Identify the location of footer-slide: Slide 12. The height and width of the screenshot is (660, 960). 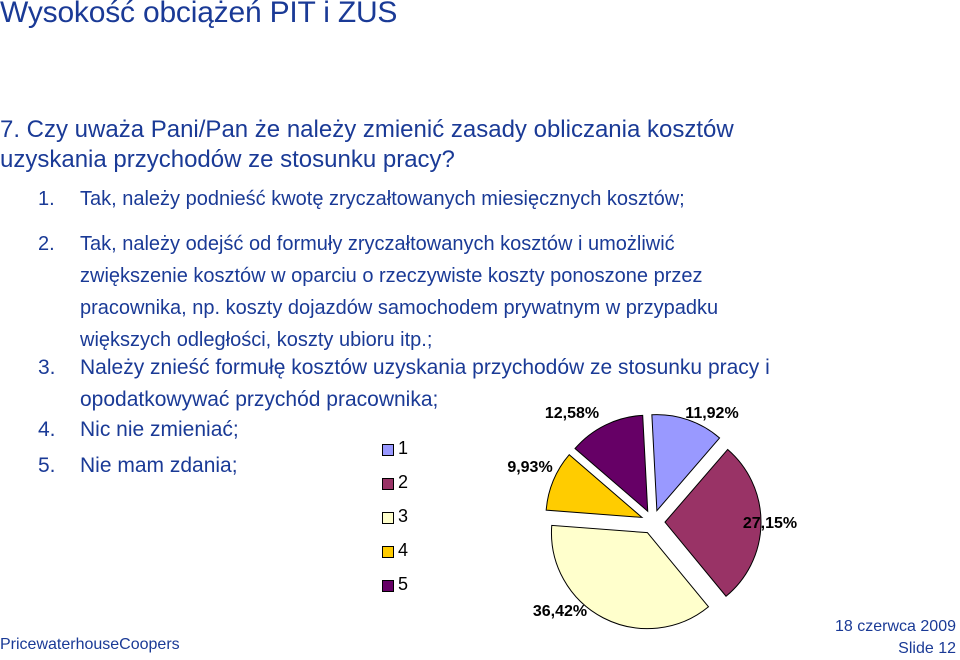
(927, 648).